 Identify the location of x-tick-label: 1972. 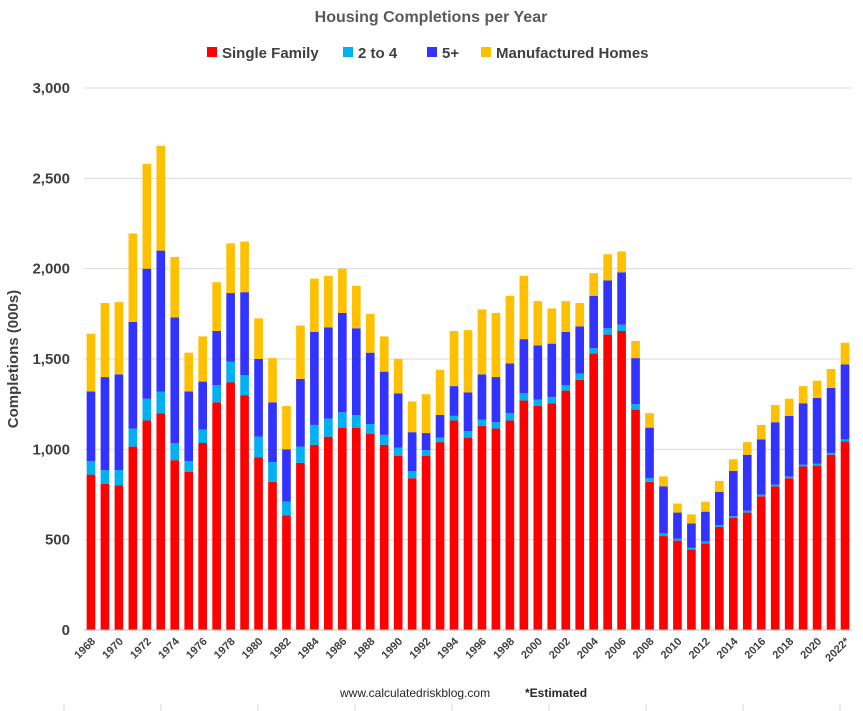
(141, 649).